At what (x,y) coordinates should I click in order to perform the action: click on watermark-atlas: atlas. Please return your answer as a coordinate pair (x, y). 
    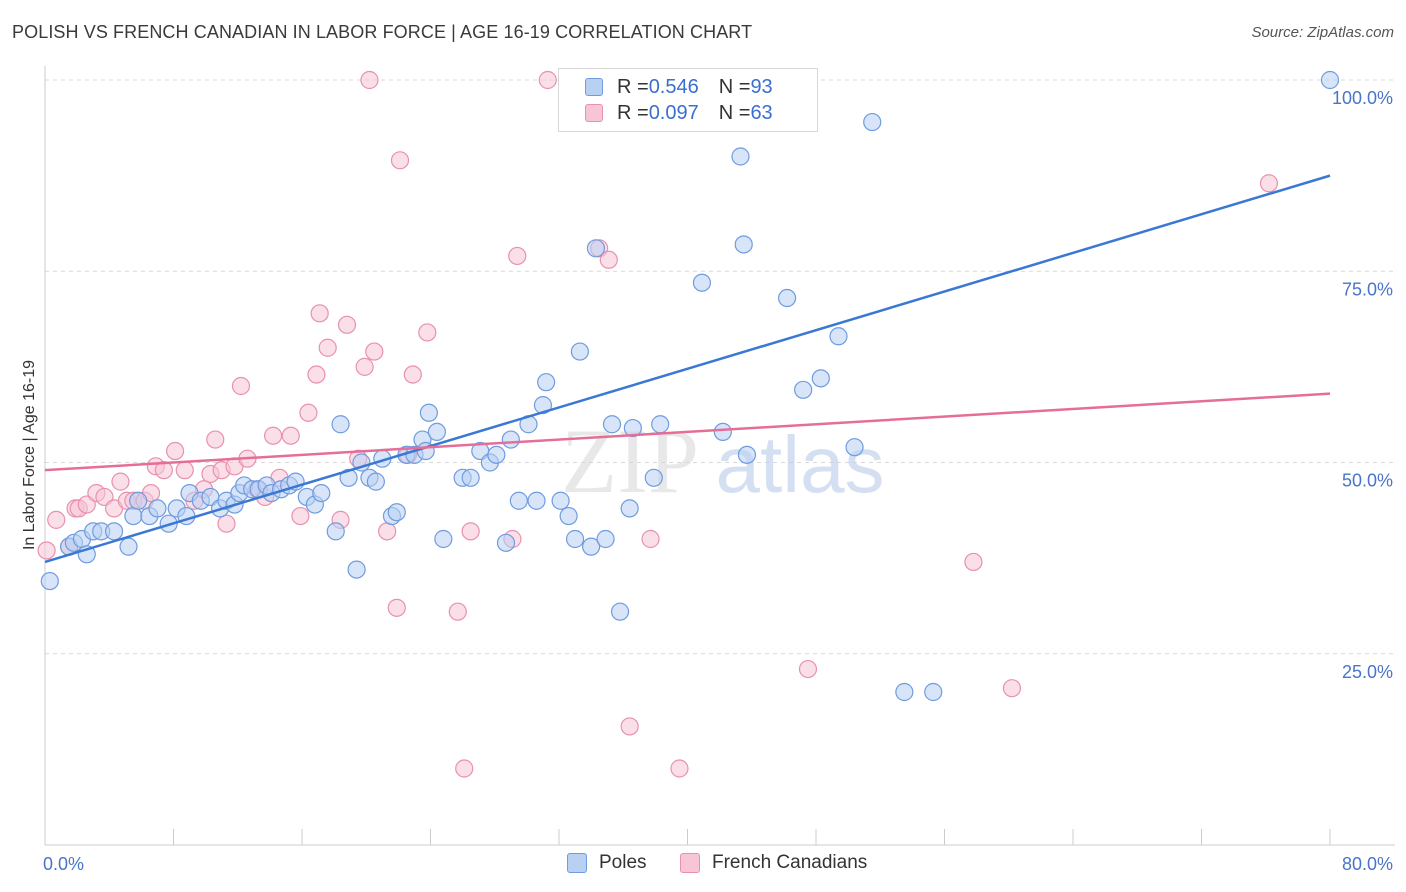
    Looking at the image, I should click on (800, 464).